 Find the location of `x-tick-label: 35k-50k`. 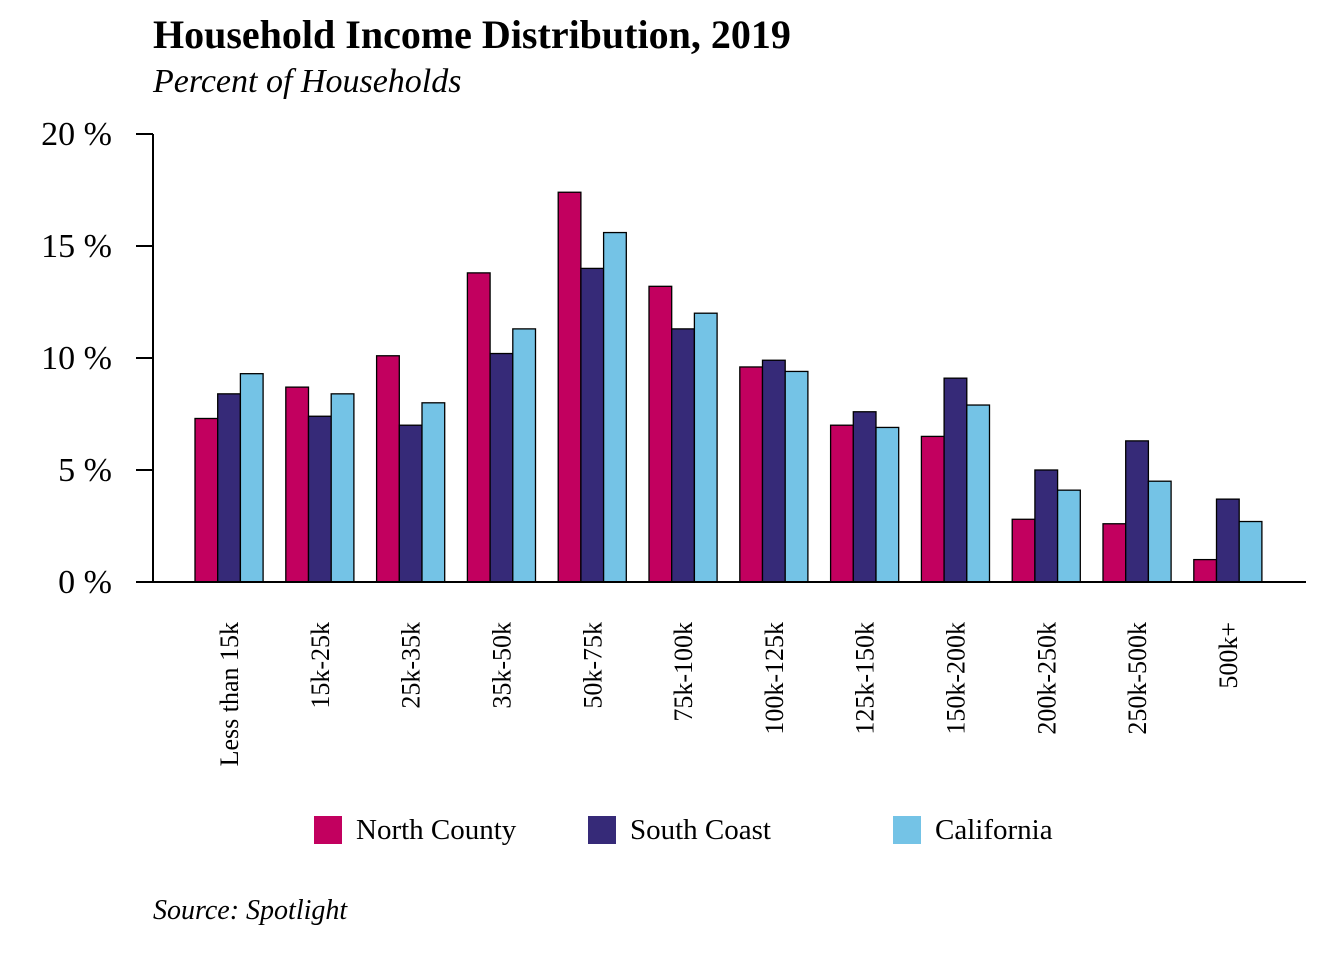

x-tick-label: 35k-50k is located at coordinates (501, 665).